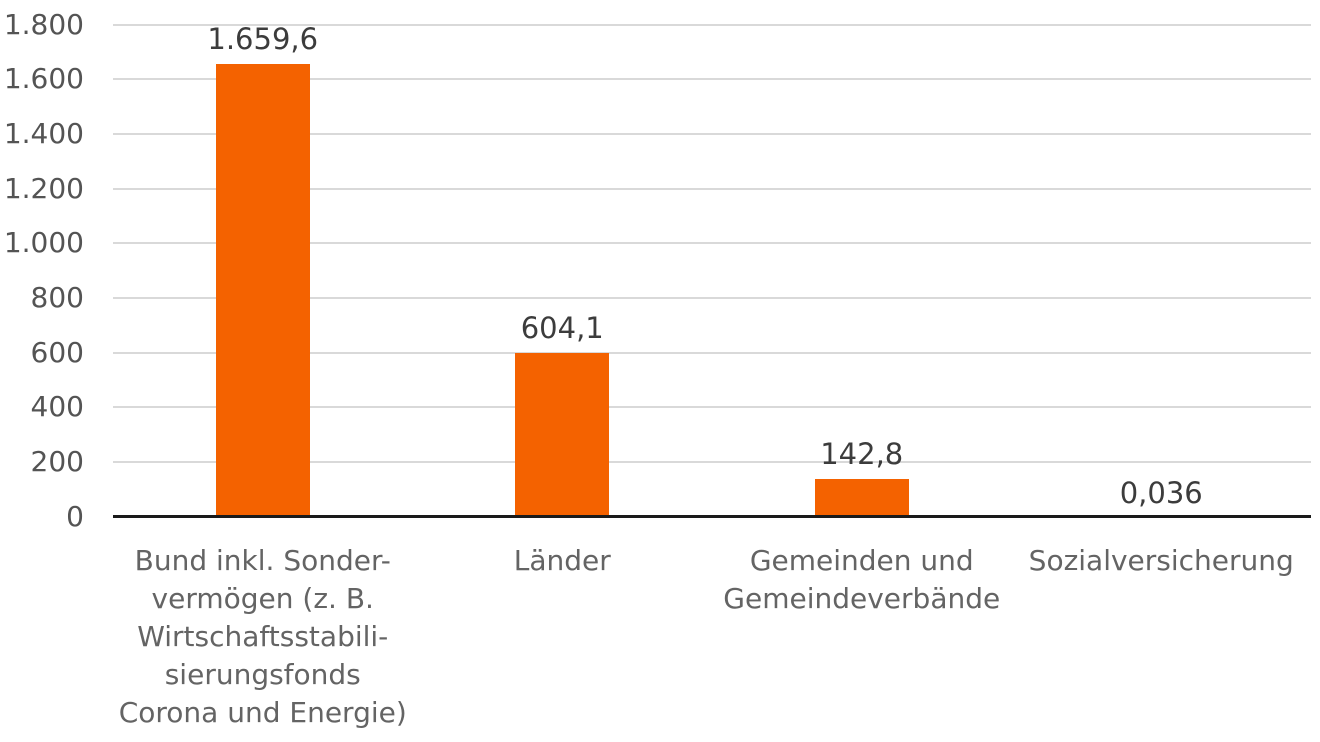  Describe the element at coordinates (57, 461) in the screenshot. I see `y-tick-label: 200` at that location.